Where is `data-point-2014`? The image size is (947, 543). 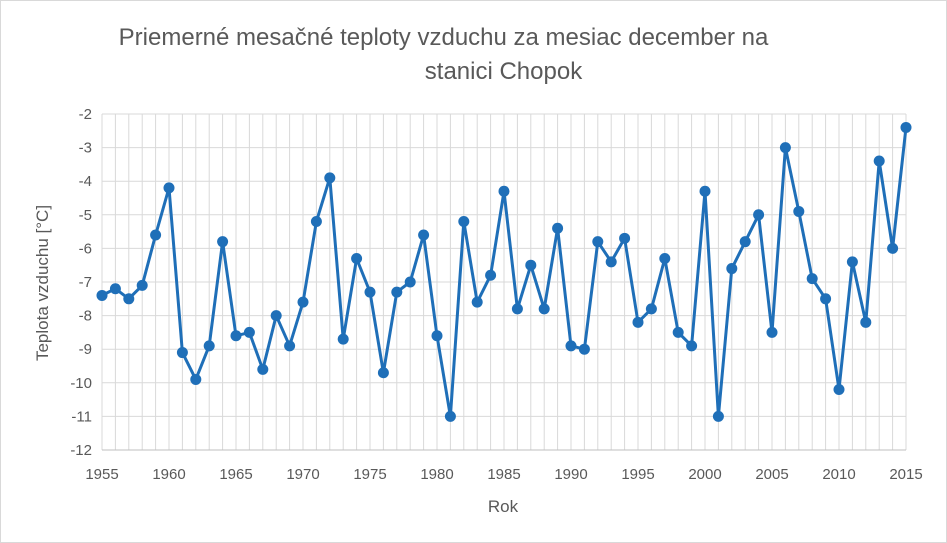
data-point-2014 is located at coordinates (893, 248).